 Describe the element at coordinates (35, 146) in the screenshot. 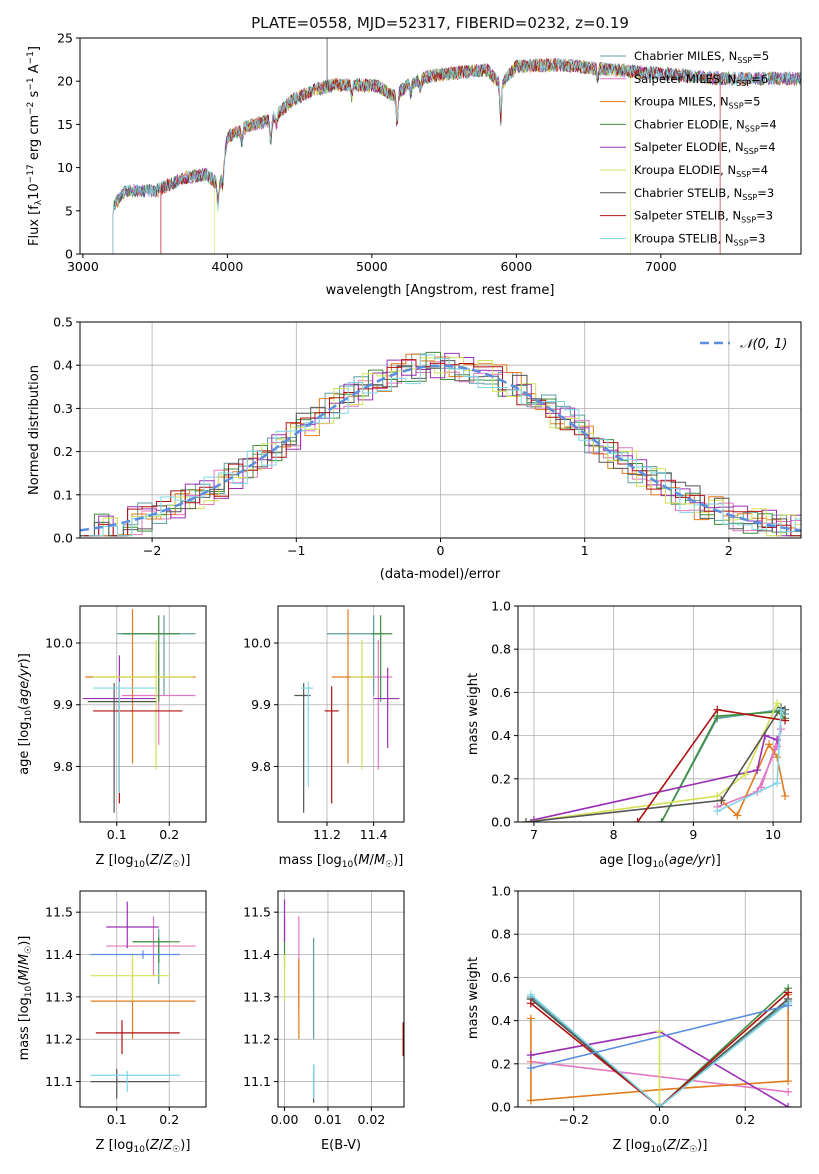

I see `spectrum-ylabel: Flux [fλ10−17 erg cm−2 s−1 A−1]` at that location.